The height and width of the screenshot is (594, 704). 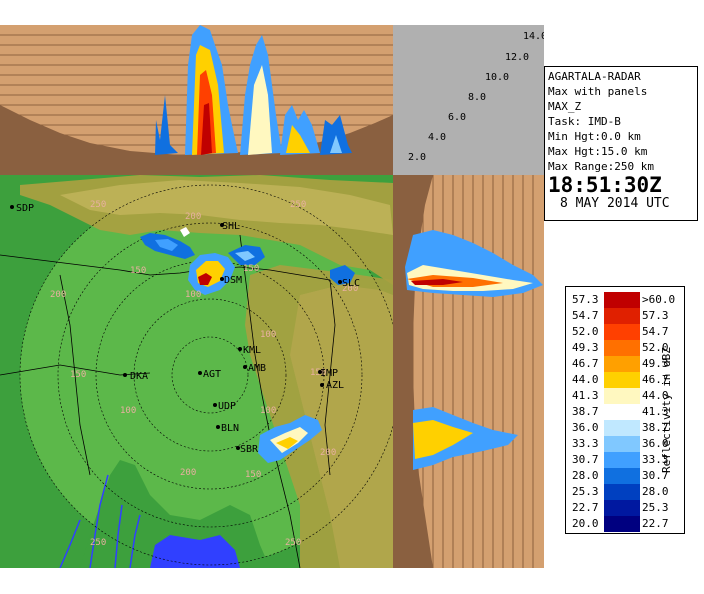 What do you see at coordinates (585, 475) in the screenshot?
I see `legend-low-value: 28.0` at bounding box center [585, 475].